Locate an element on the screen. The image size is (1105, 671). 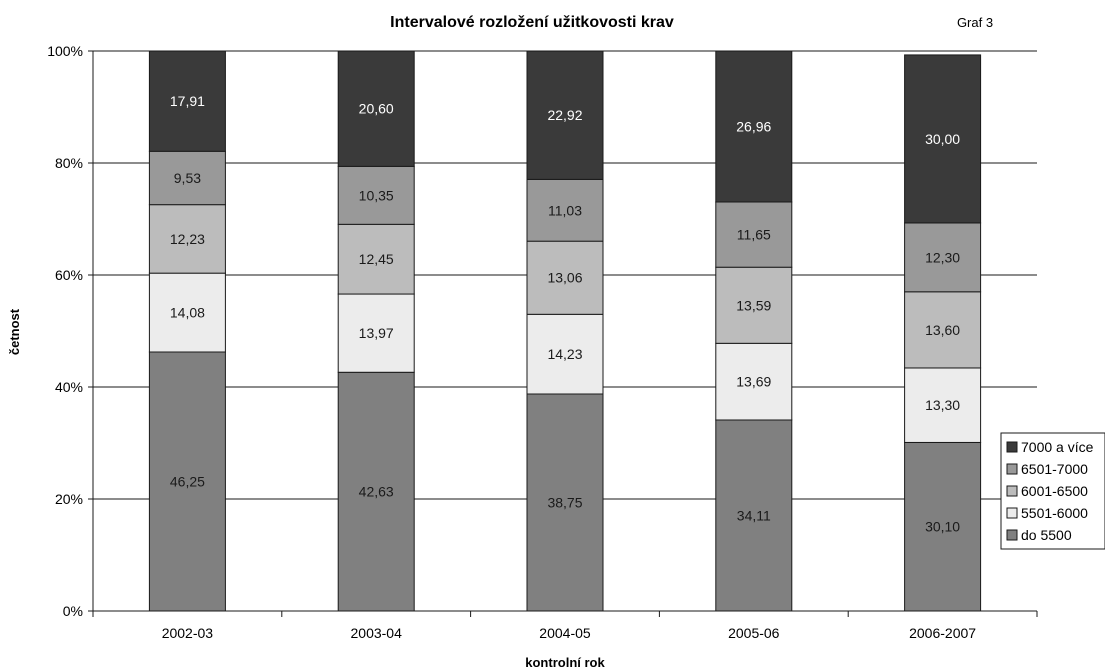
legend-label: 6001-6500 is located at coordinates (1054, 491).